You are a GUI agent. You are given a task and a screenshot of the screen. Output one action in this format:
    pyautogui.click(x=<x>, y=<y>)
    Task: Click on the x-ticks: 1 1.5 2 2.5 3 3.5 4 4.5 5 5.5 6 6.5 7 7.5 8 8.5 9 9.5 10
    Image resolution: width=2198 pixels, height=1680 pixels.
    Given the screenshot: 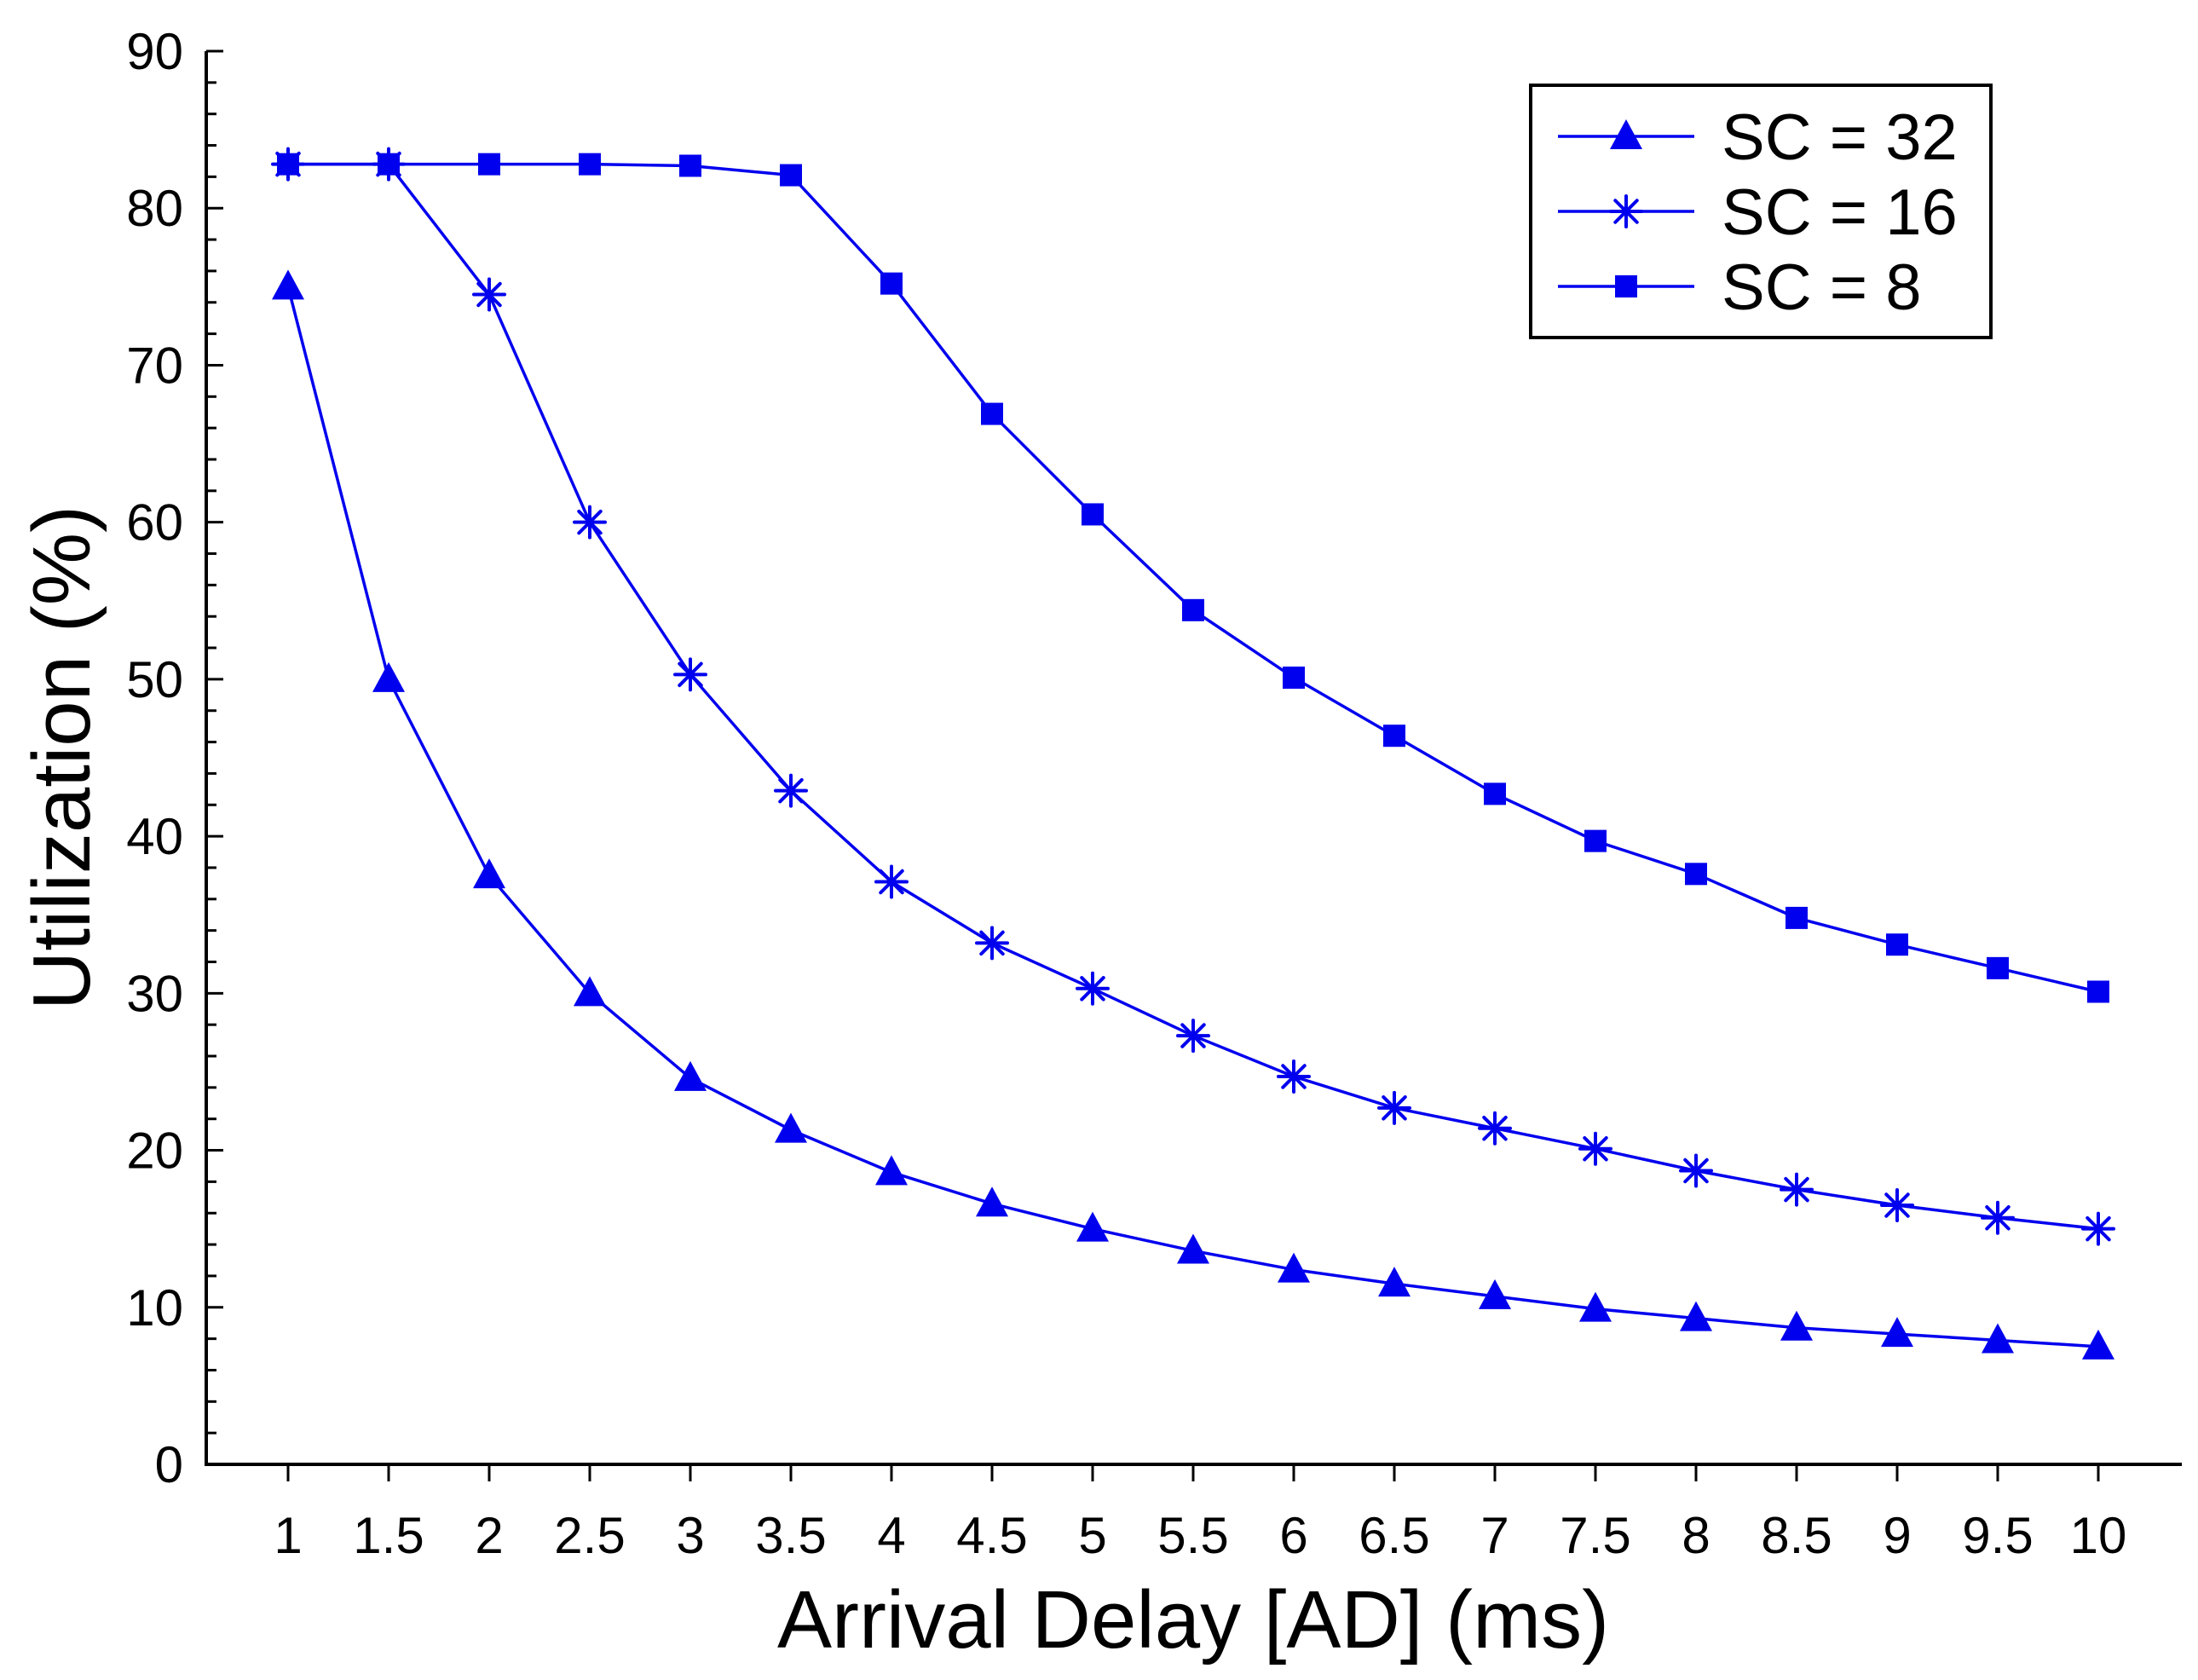 What is the action you would take?
    pyautogui.click(x=1200, y=1514)
    